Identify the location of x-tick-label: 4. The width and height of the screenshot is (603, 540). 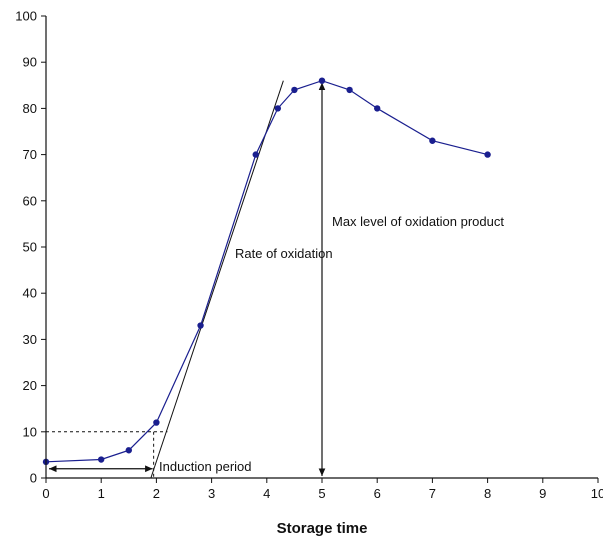
(266, 493).